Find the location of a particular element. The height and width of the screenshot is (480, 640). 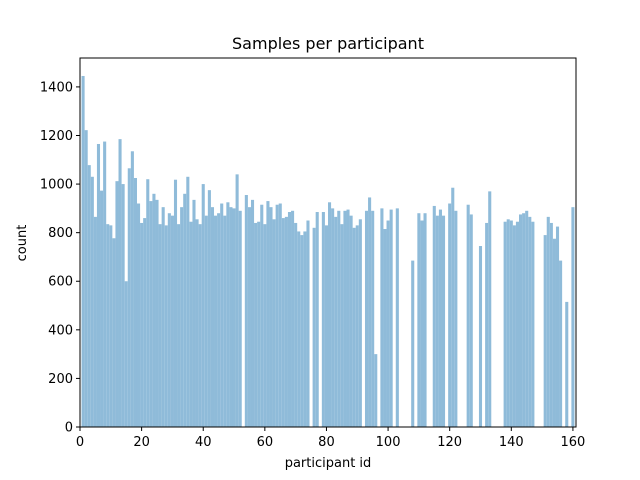

x-tick-label: 140 is located at coordinates (511, 442).